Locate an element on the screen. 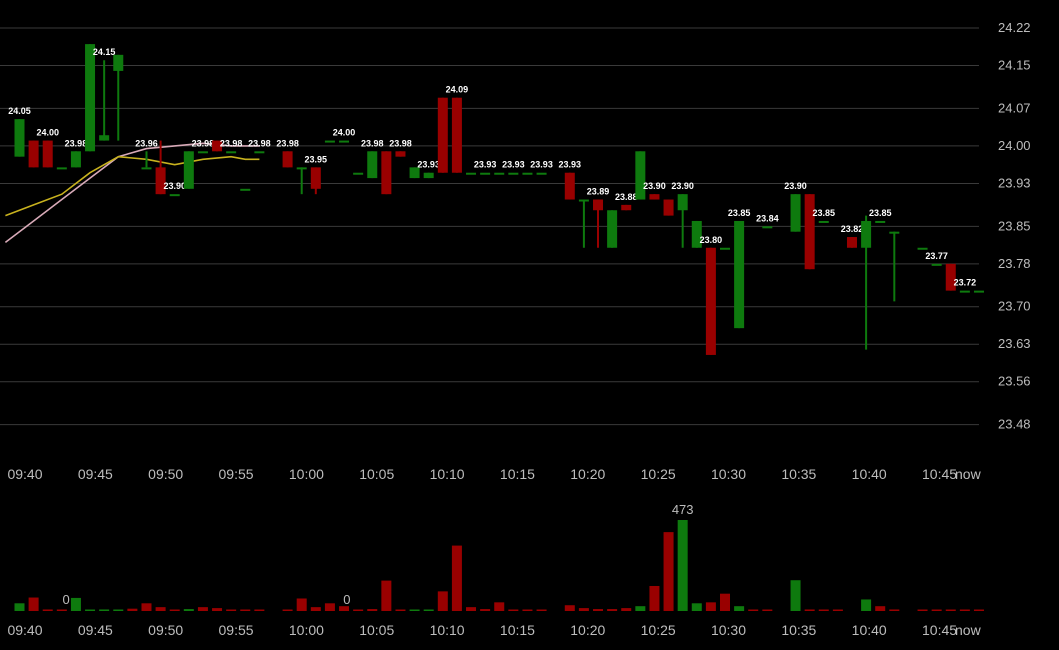 This screenshot has height=650, width=1059. candle-price-label: 23.89 is located at coordinates (598, 192).